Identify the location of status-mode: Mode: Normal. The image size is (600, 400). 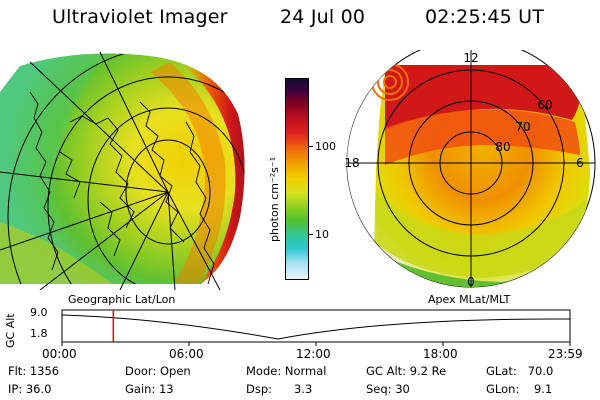
(286, 371).